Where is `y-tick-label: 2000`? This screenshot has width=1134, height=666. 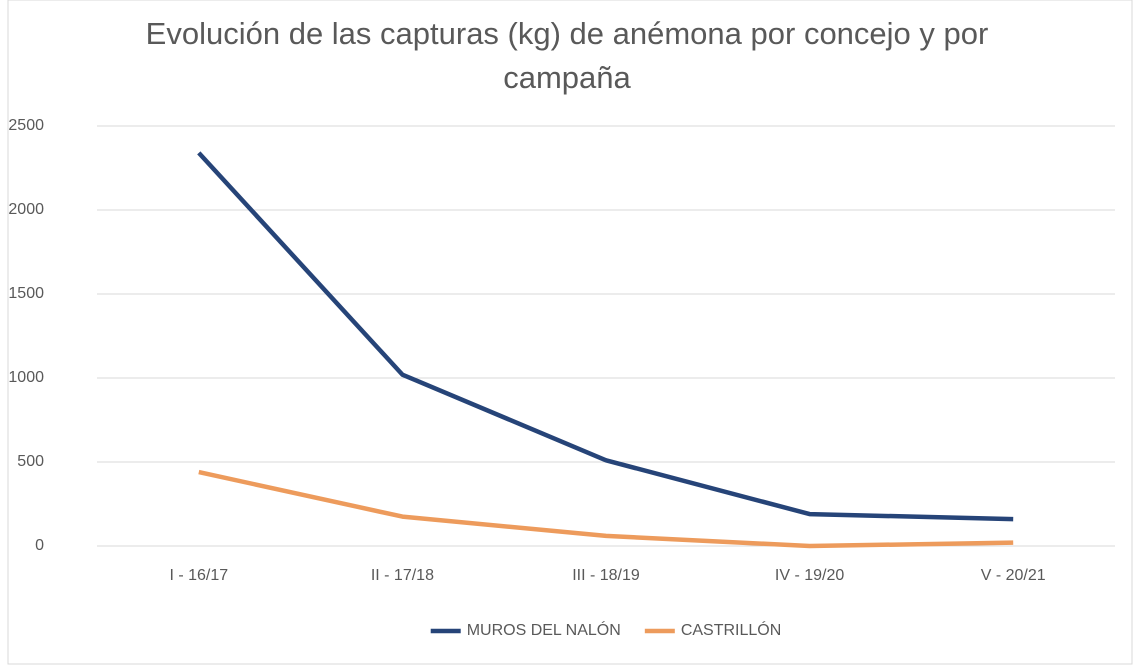 y-tick-label: 2000 is located at coordinates (26, 209).